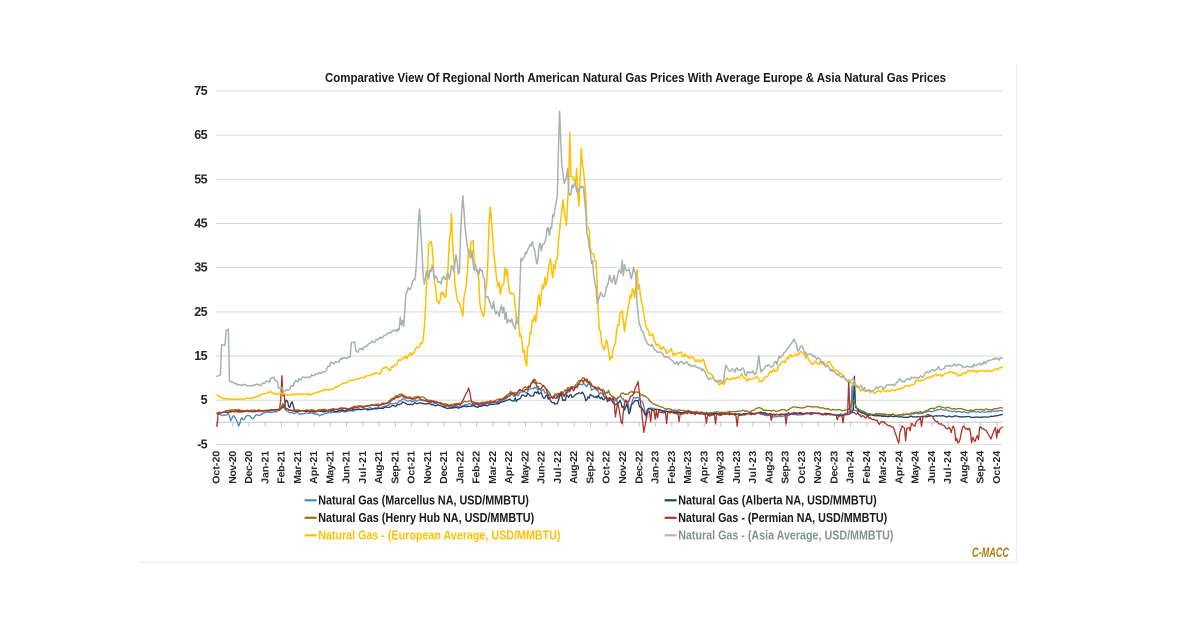 This screenshot has width=1200, height=632. What do you see at coordinates (834, 467) in the screenshot?
I see `svg-text: Dec-23` at bounding box center [834, 467].